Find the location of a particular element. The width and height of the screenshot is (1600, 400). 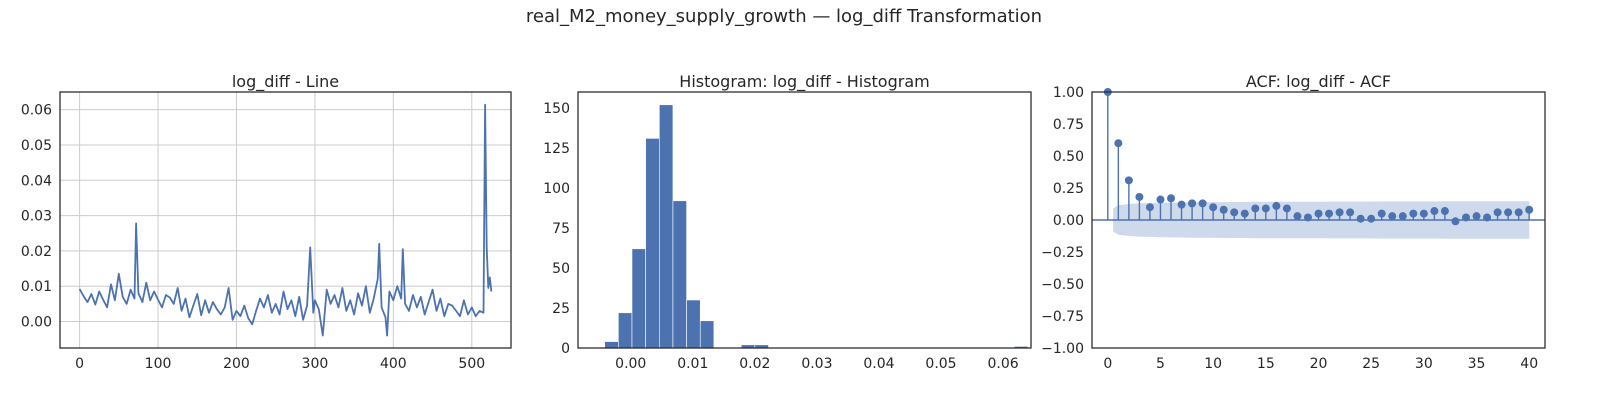

y-tick-label: 0.50 is located at coordinates (1068, 157).